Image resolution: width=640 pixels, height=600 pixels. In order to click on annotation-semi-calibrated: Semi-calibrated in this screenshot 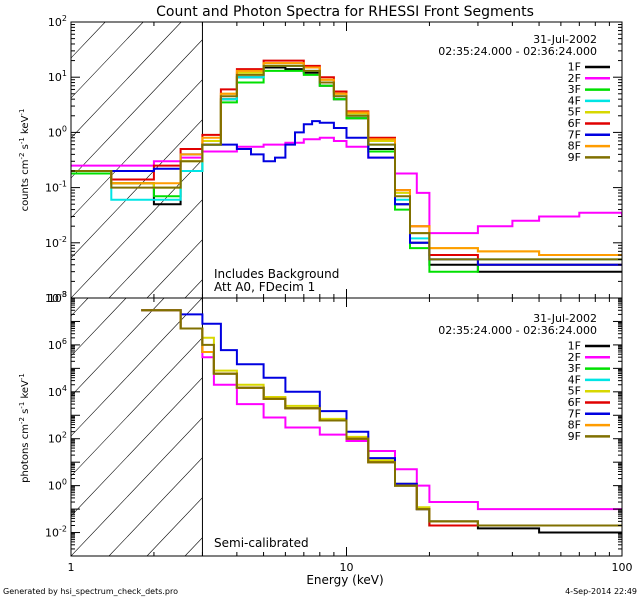, I will do `click(261, 543)`.